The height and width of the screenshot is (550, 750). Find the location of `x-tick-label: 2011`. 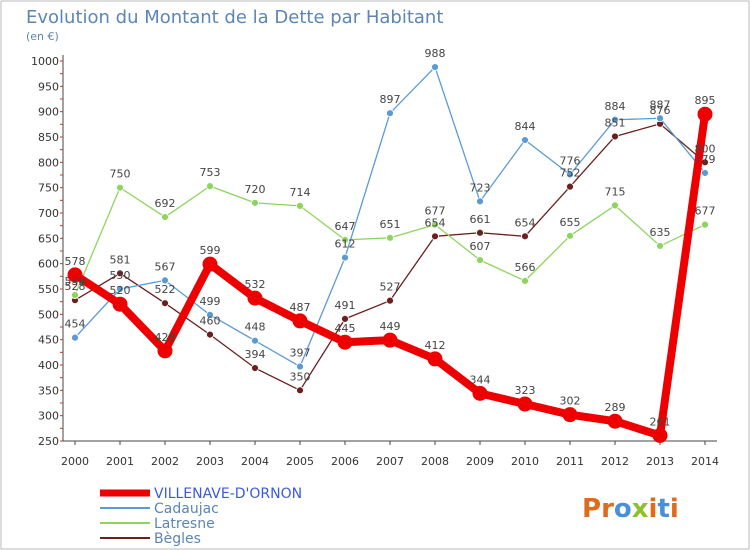

x-tick-label: 2011 is located at coordinates (570, 461).